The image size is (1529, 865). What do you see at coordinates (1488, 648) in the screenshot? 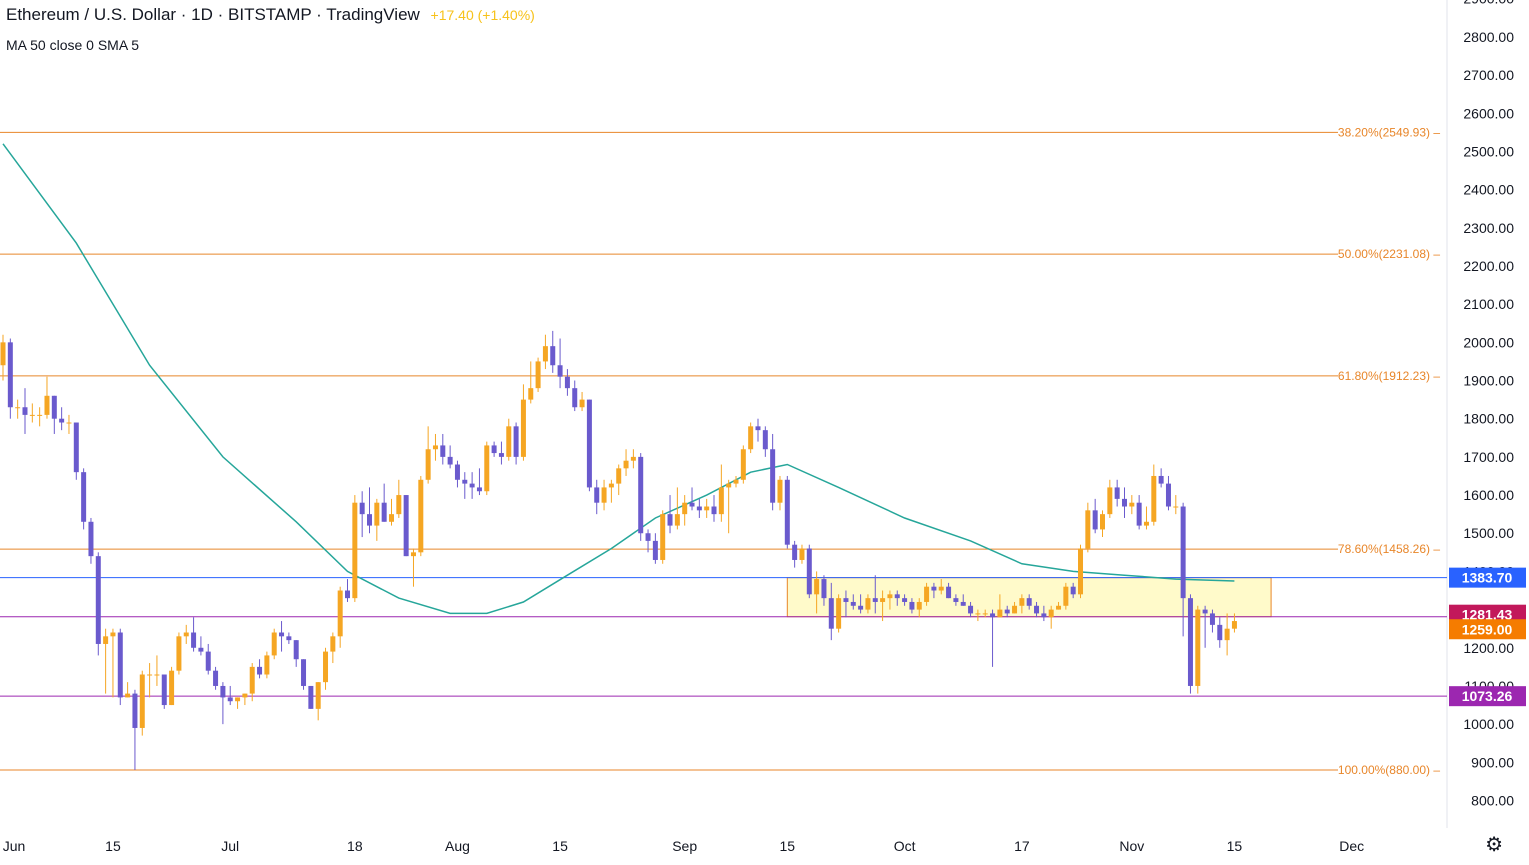
I see `y-tick-label: 1200.00` at bounding box center [1488, 648].